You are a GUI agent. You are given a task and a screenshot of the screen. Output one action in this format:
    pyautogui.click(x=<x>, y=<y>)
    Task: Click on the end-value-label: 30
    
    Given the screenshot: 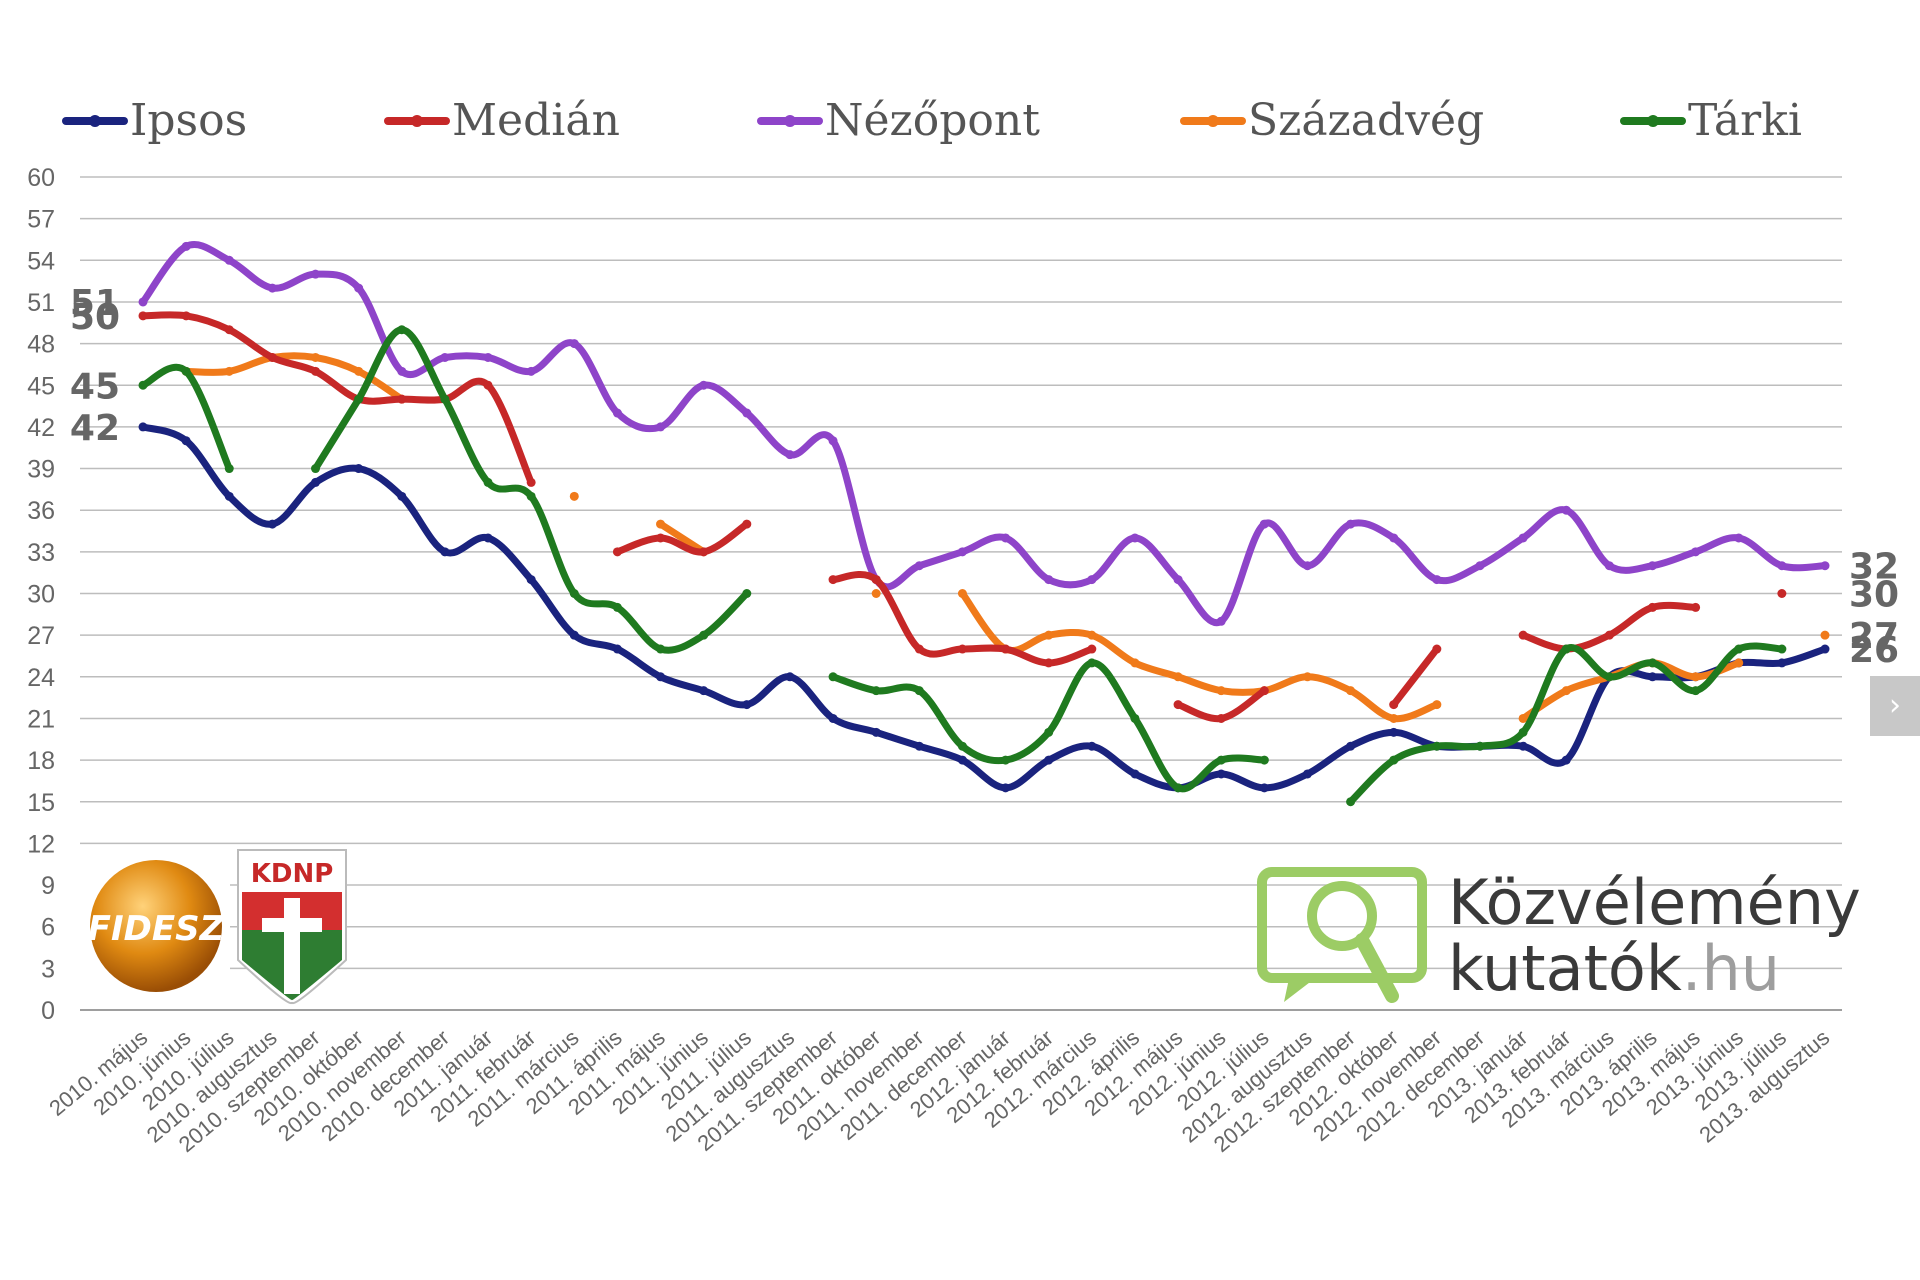 What is the action you would take?
    pyautogui.click(x=1874, y=595)
    